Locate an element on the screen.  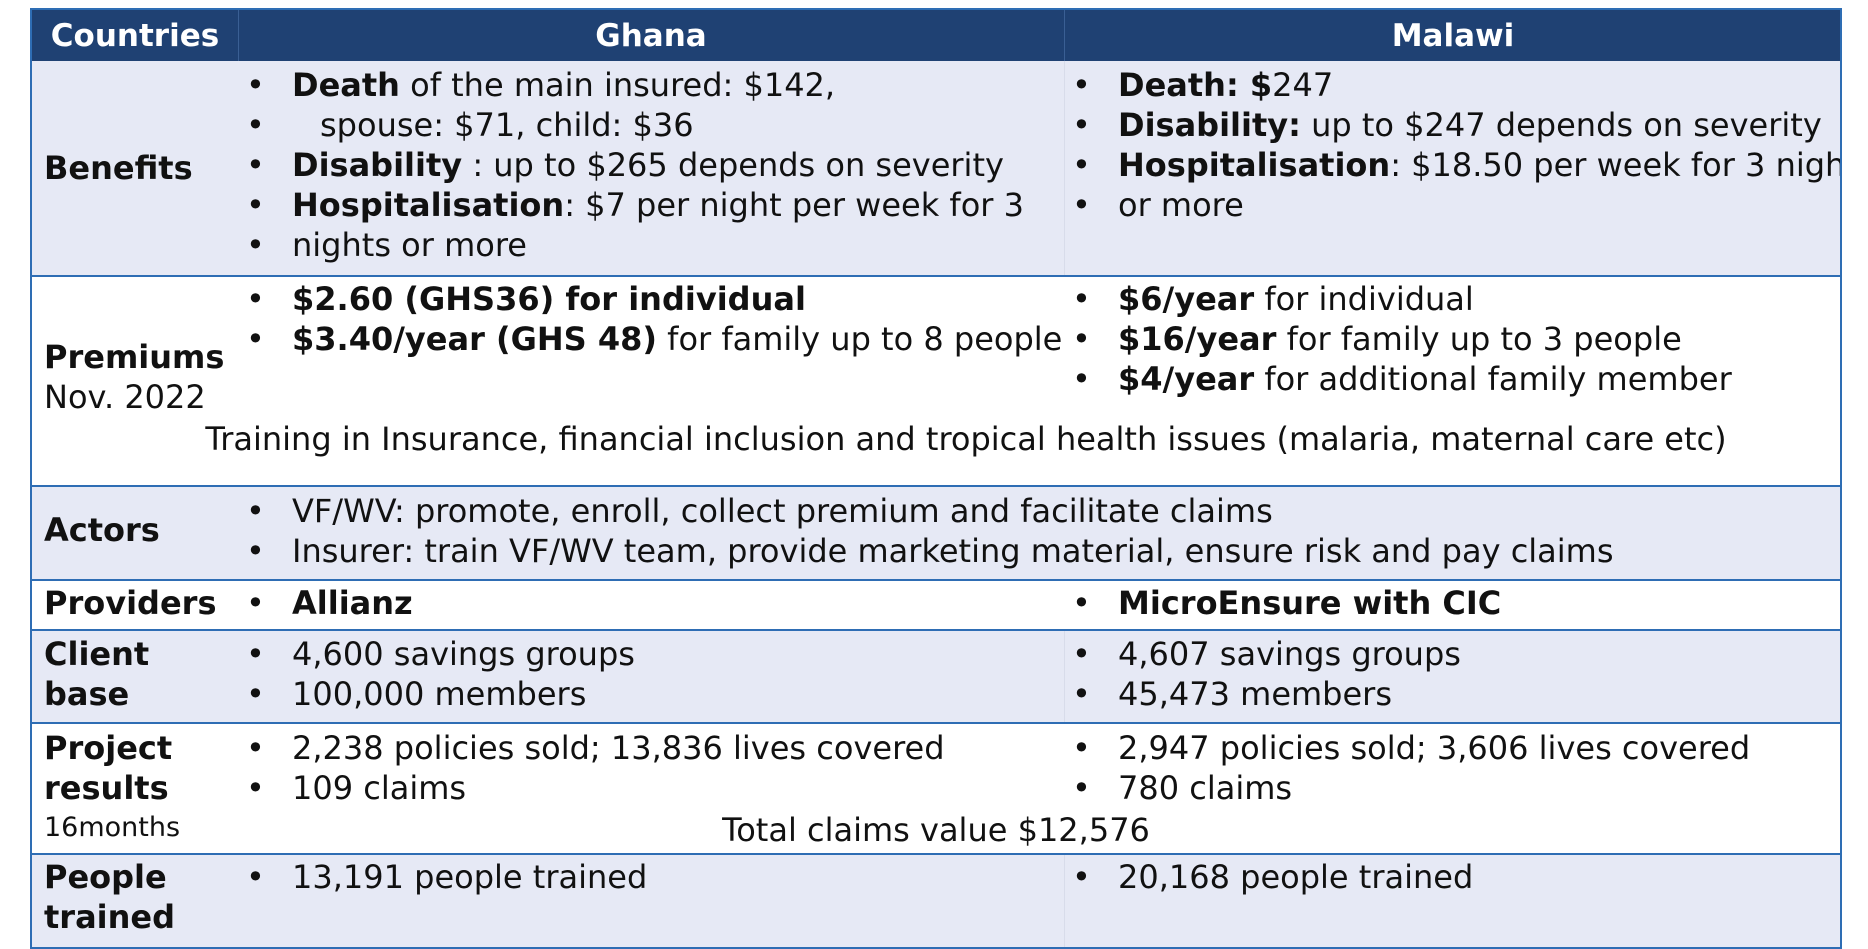
header-malawi: Malawi is located at coordinates (1453, 35).